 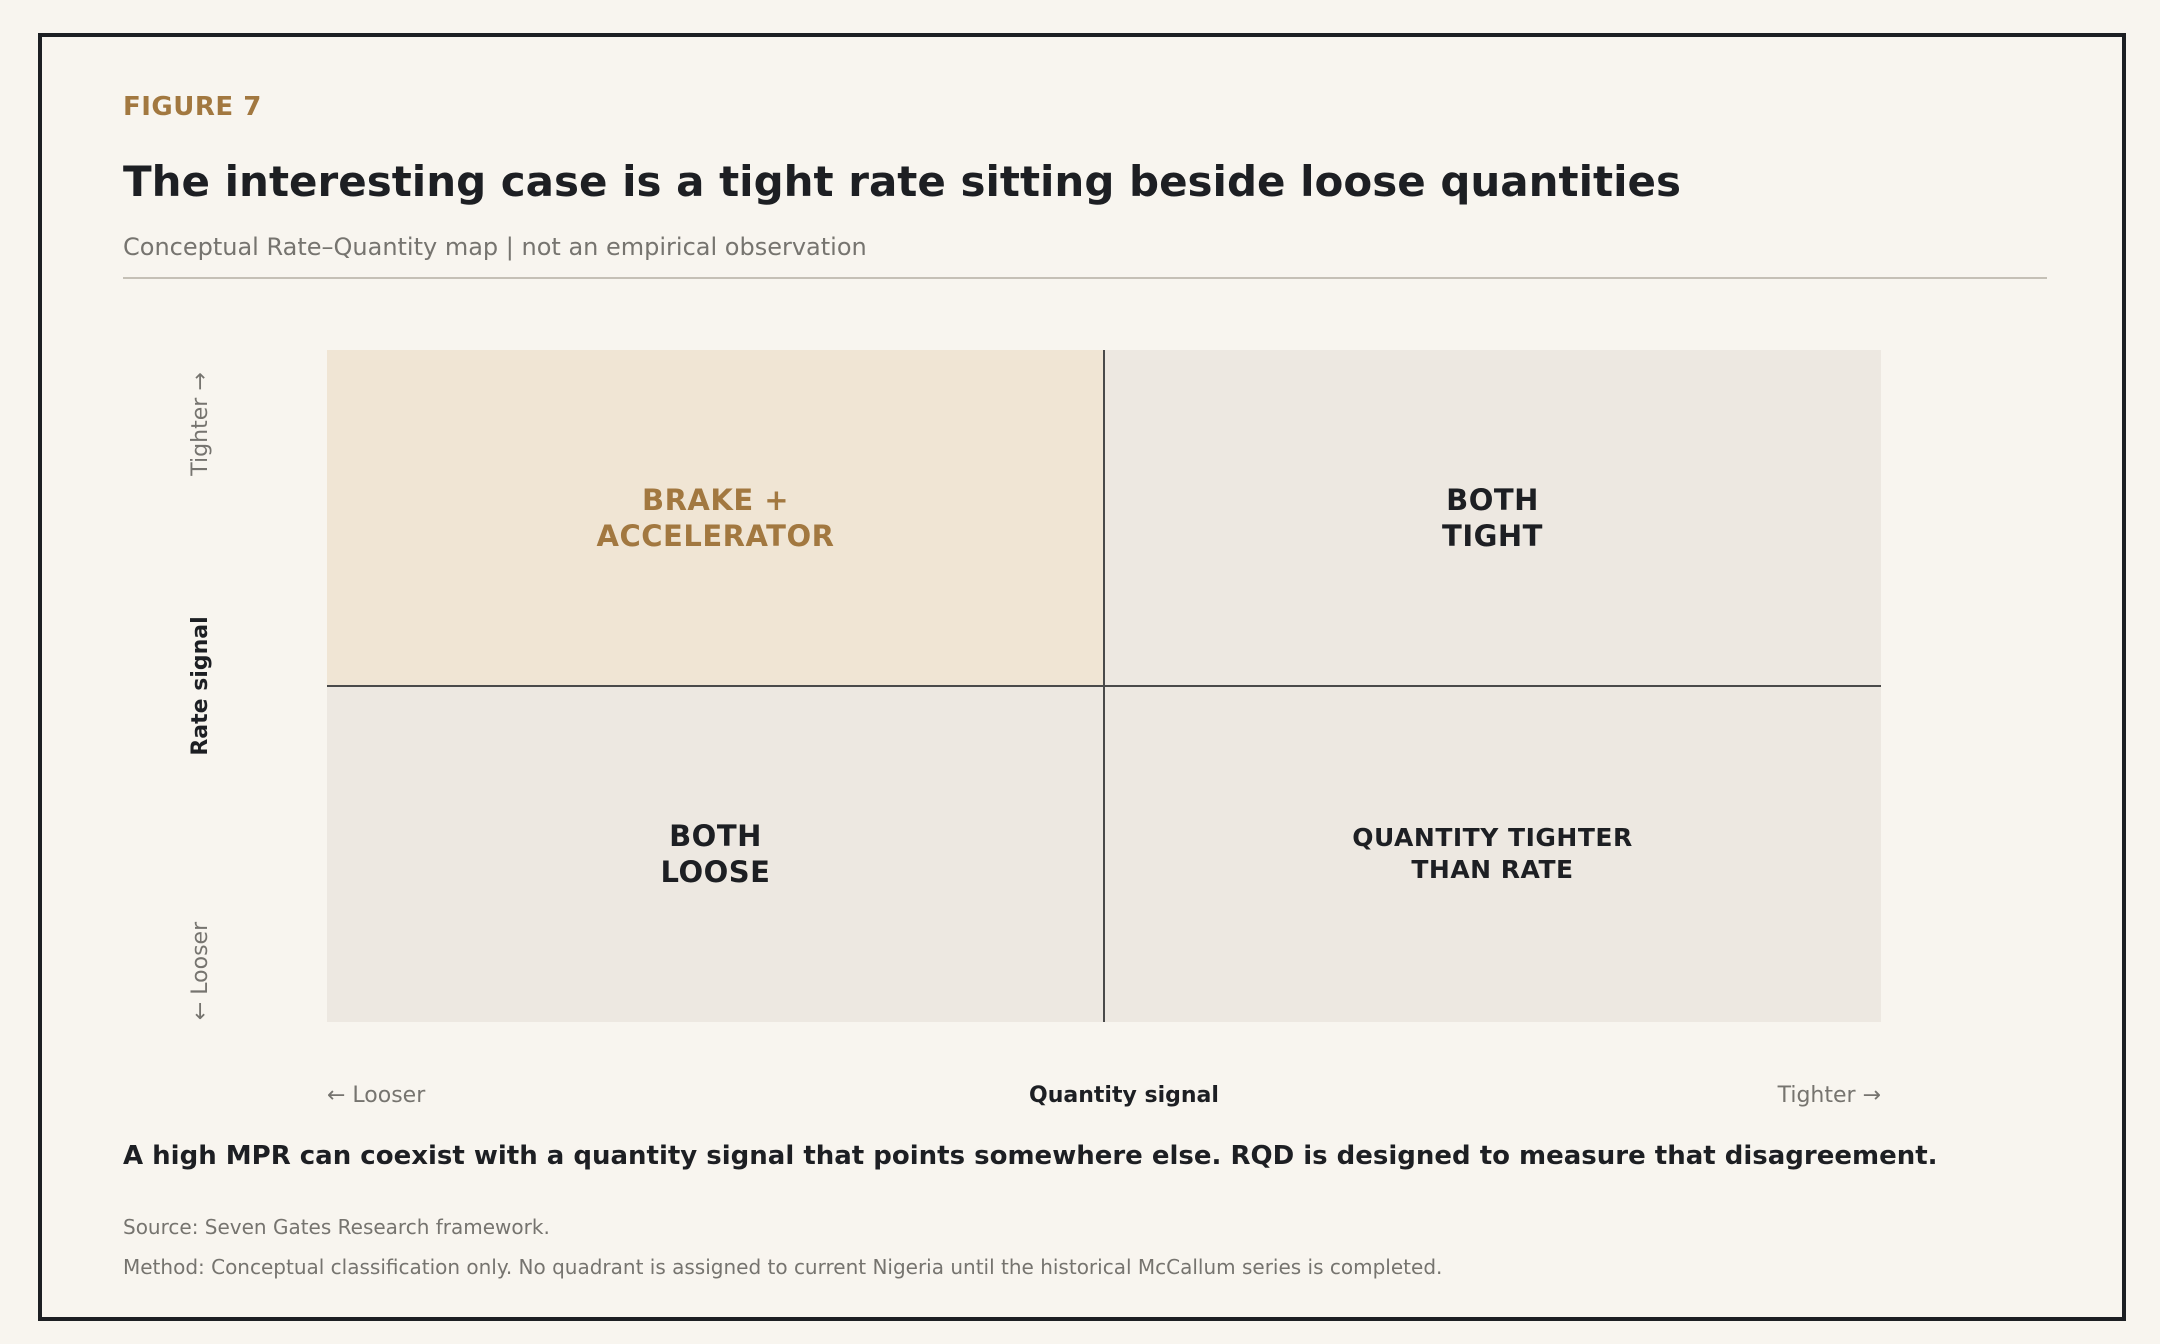 I want to click on figure-label: FIGURE 7, so click(x=192, y=107).